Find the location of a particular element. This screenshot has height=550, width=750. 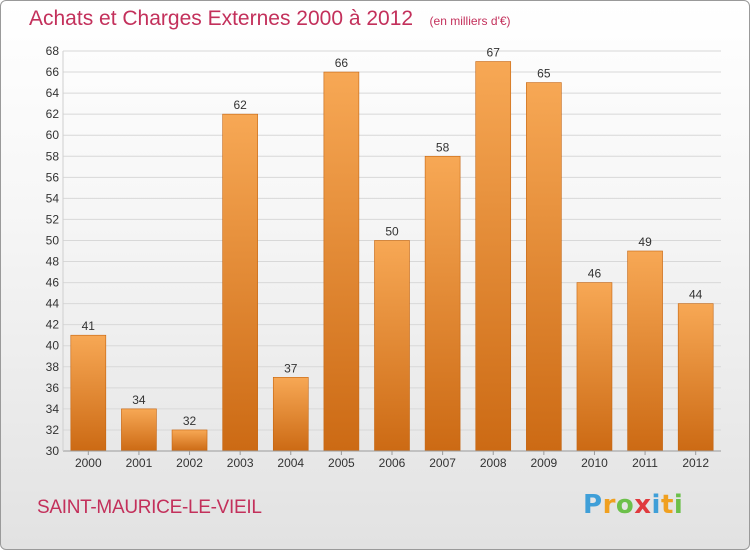

bar-value-label: 49 is located at coordinates (645, 242).